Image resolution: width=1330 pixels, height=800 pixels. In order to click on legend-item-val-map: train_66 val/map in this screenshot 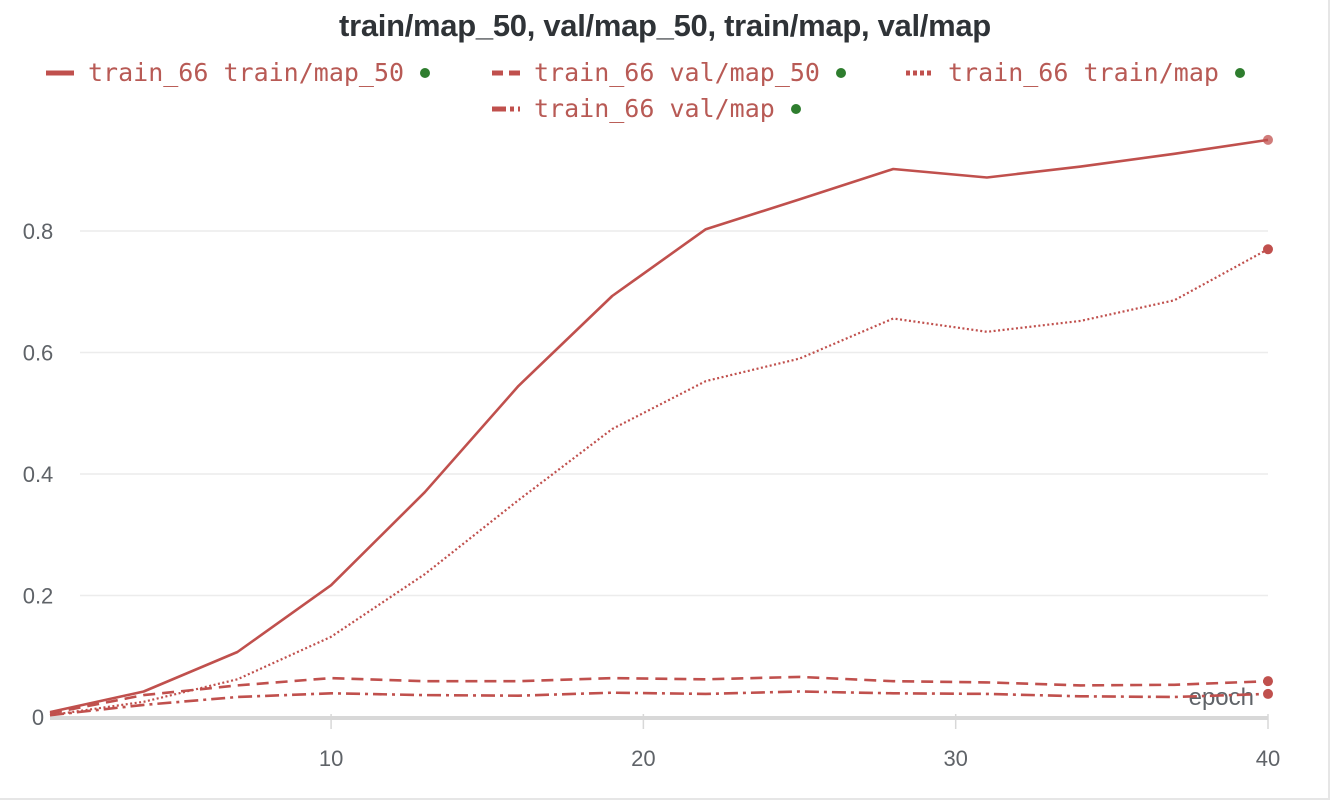, I will do `click(646, 108)`.